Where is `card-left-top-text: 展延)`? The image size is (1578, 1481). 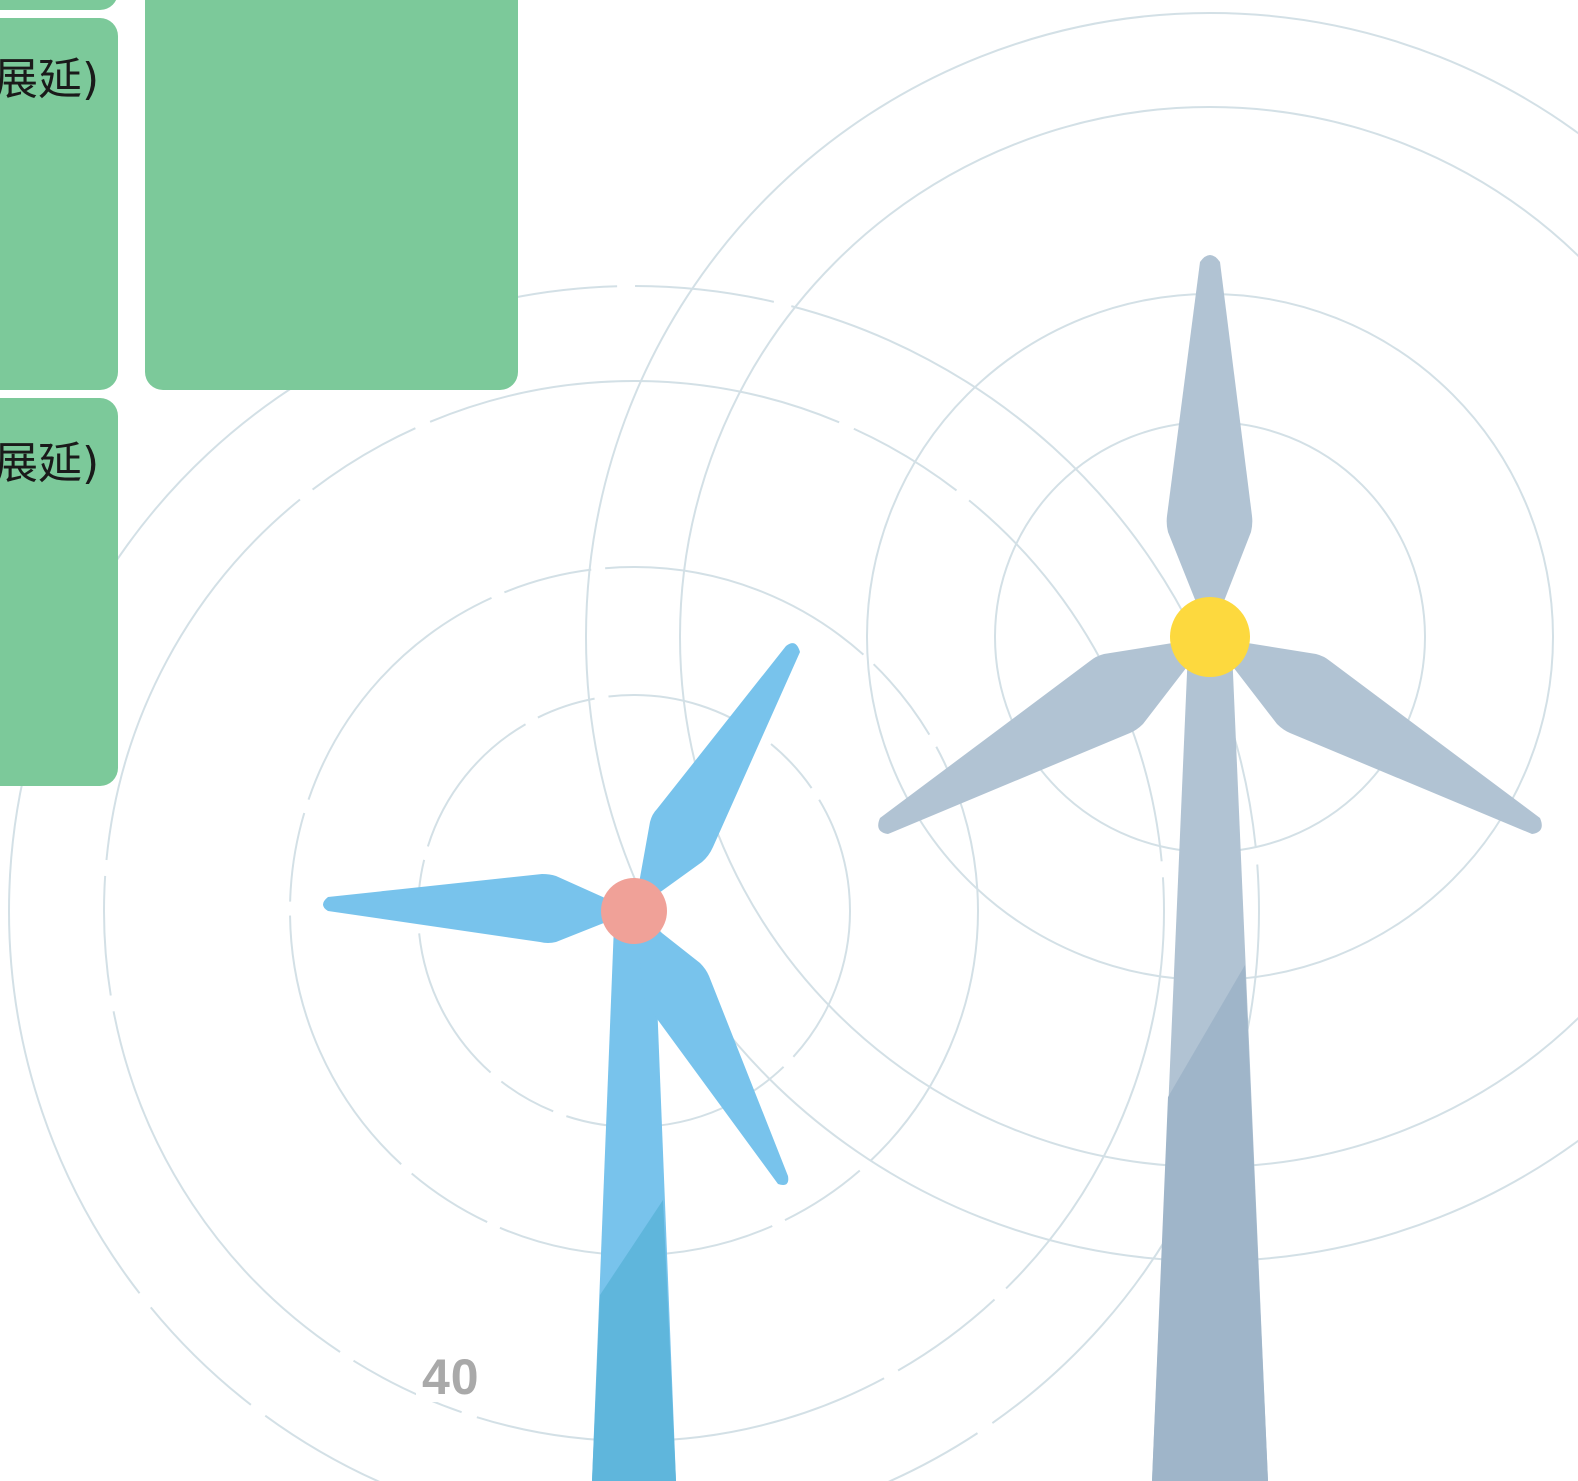 card-left-top-text: 展延) is located at coordinates (50, 79).